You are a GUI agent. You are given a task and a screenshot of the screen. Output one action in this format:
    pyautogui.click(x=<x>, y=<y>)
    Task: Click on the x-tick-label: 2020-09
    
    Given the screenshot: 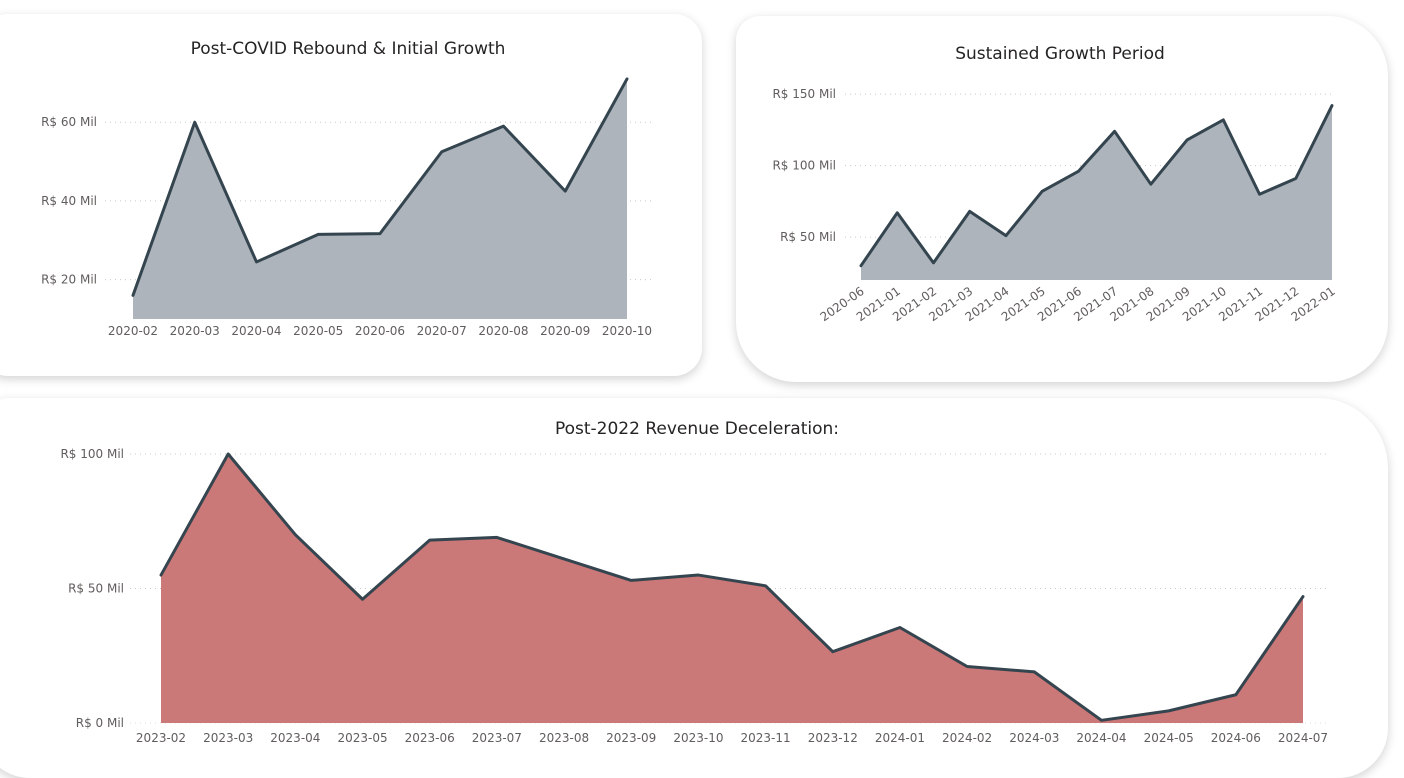 What is the action you would take?
    pyautogui.click(x=565, y=331)
    